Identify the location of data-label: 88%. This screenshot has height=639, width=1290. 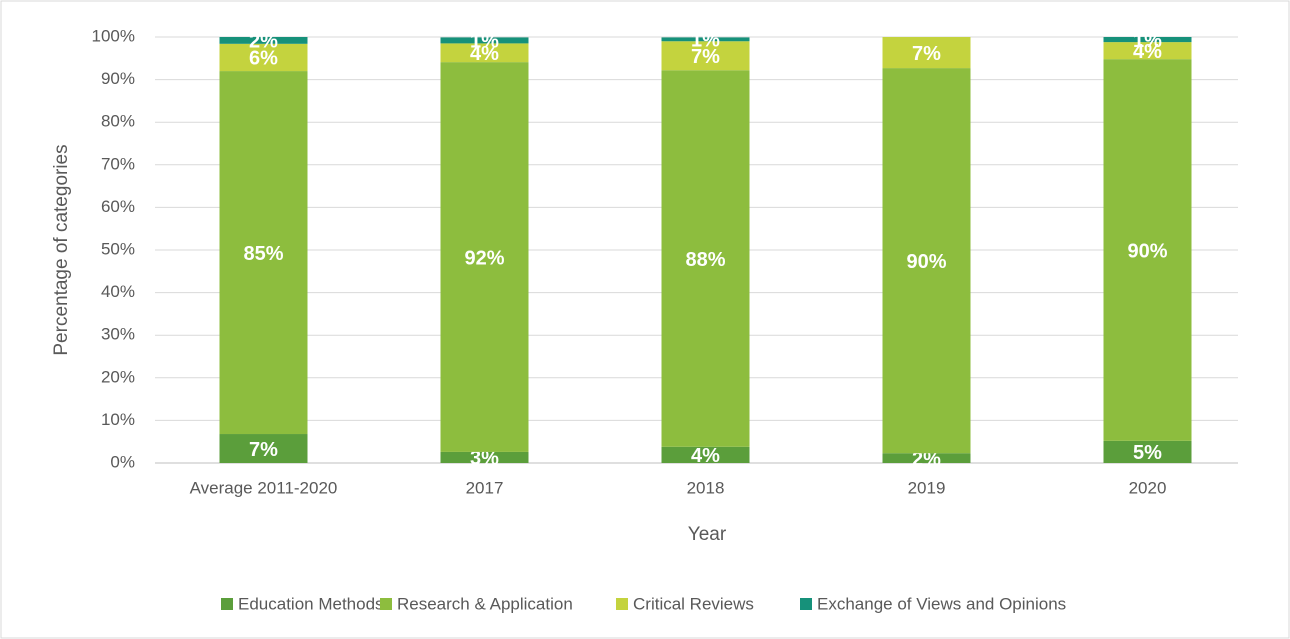
(705, 260).